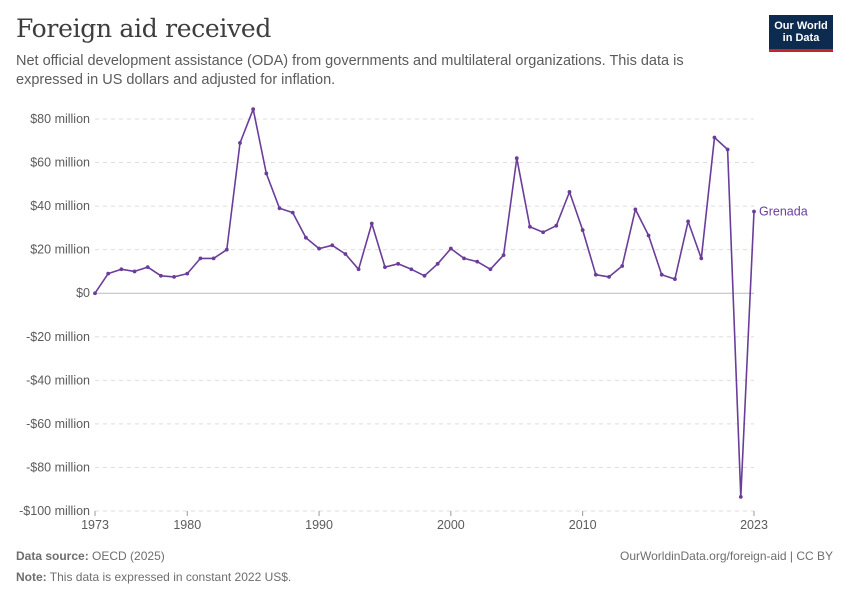  What do you see at coordinates (60, 250) in the screenshot?
I see `y-tick-label: $20 million` at bounding box center [60, 250].